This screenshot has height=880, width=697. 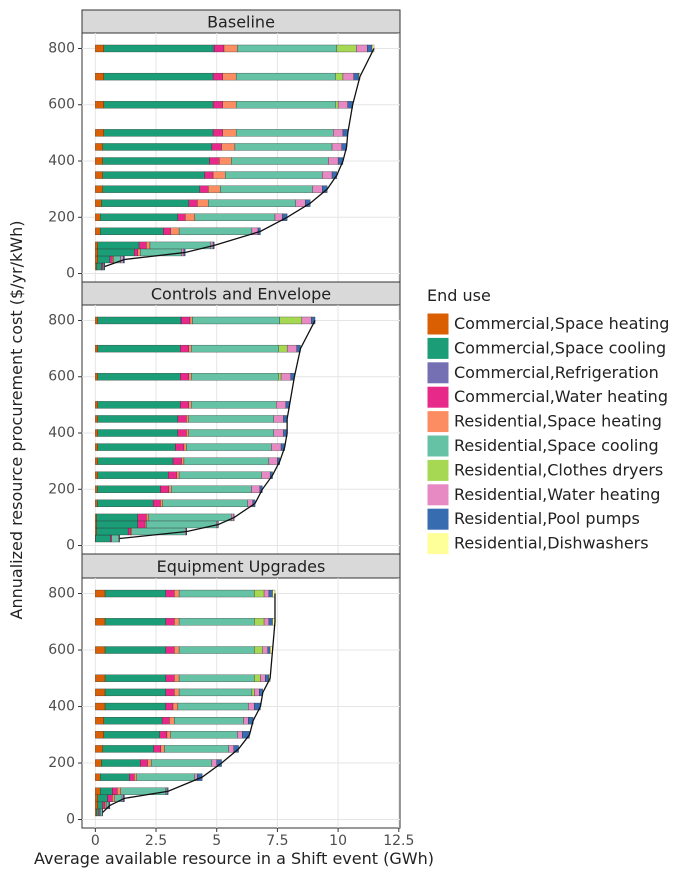 What do you see at coordinates (70, 546) in the screenshot?
I see `y-tick-label: 0` at bounding box center [70, 546].